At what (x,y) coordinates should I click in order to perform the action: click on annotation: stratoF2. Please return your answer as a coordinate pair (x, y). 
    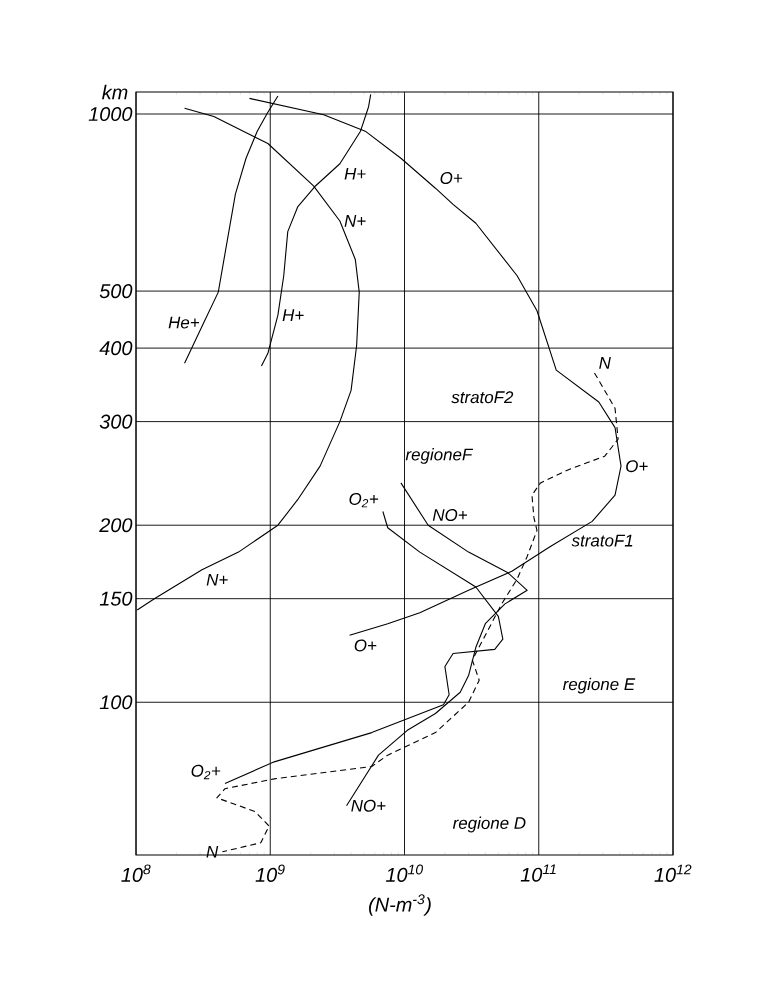
    Looking at the image, I should click on (482, 397).